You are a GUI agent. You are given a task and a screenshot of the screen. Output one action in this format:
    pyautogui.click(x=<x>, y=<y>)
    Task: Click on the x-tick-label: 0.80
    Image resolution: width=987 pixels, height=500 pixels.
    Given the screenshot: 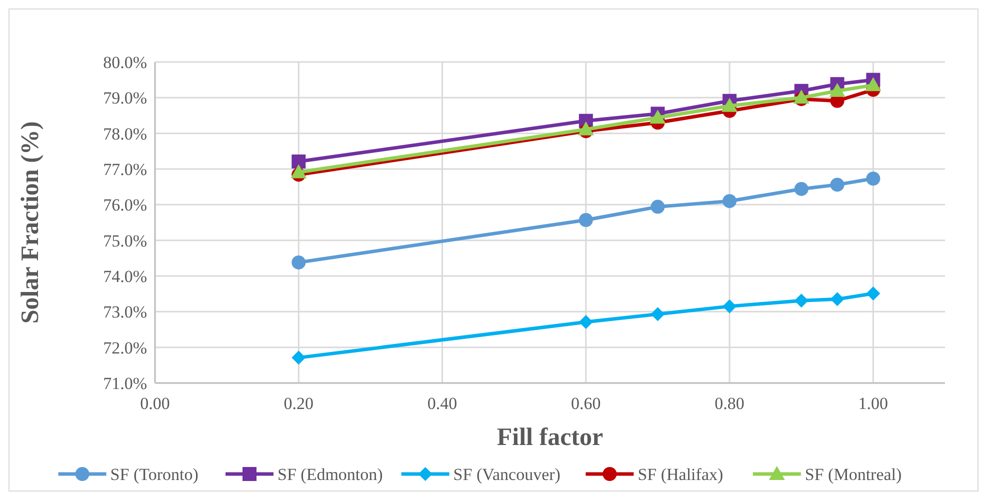 What is the action you would take?
    pyautogui.click(x=729, y=403)
    